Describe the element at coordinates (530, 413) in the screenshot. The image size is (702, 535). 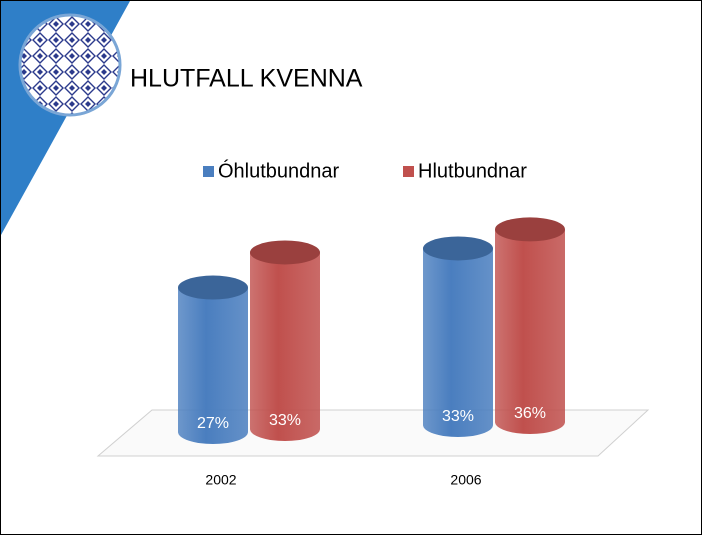
I see `value-label: 36%` at that location.